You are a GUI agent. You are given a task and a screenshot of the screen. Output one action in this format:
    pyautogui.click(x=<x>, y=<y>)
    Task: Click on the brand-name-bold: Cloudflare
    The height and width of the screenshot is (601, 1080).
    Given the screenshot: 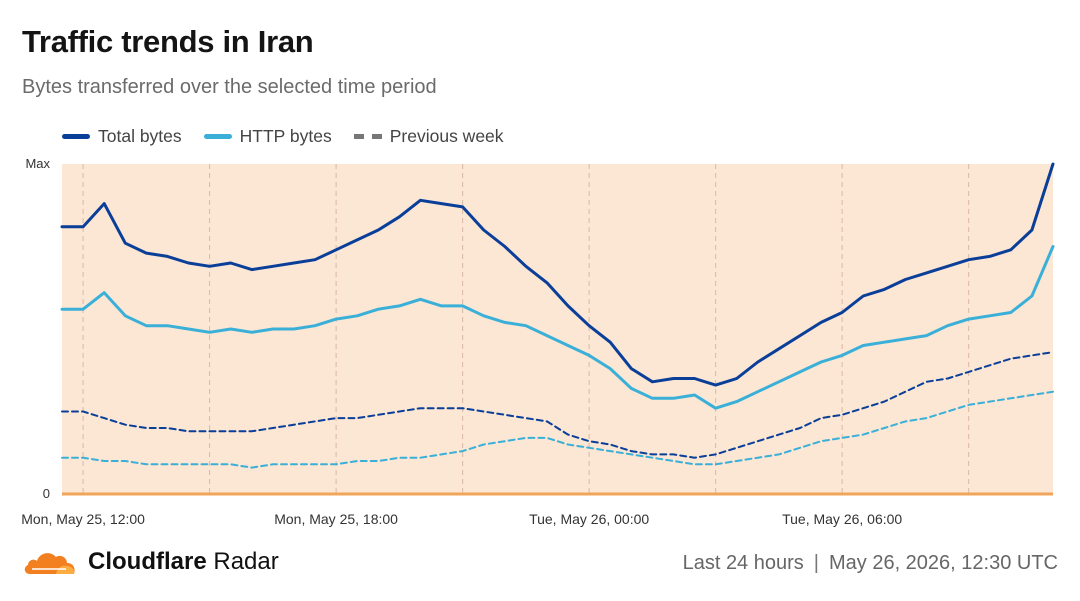 What is the action you would take?
    pyautogui.click(x=147, y=561)
    